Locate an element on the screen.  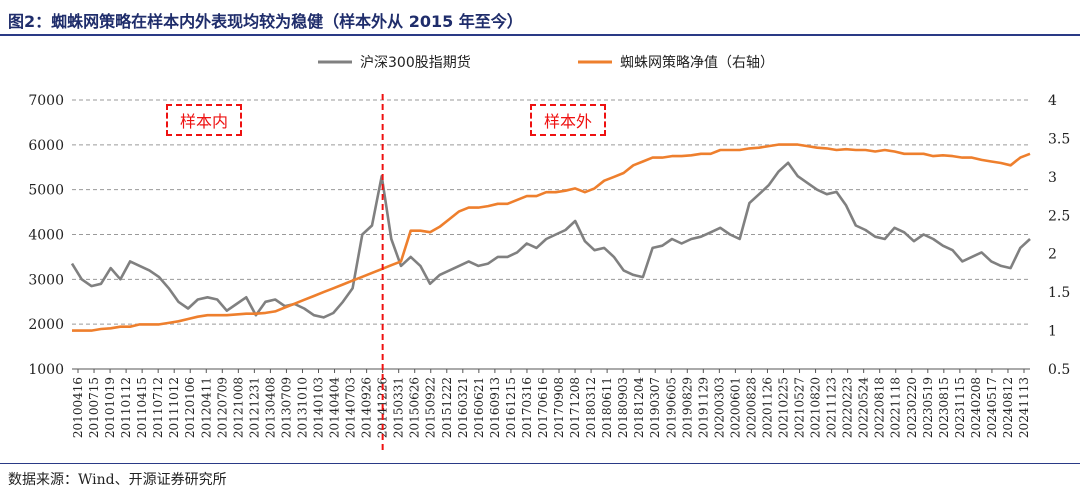
x-tick-label: 20130408 is located at coordinates (270, 407).